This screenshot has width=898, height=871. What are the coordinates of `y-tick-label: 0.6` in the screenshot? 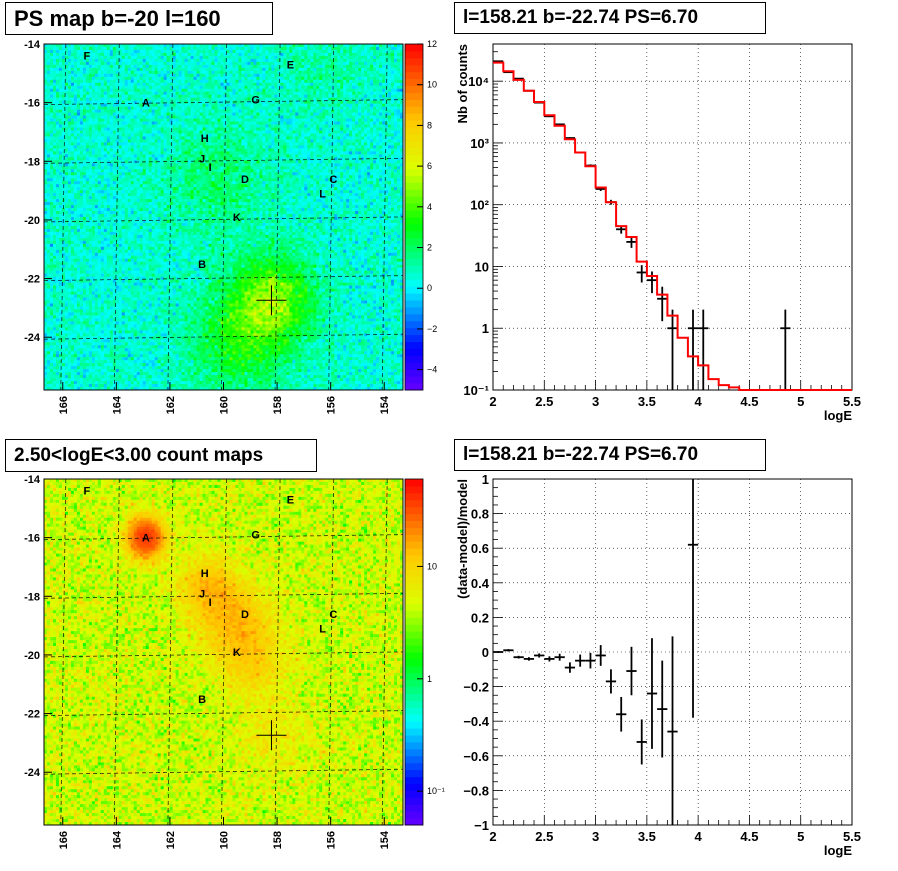 It's located at (480, 548).